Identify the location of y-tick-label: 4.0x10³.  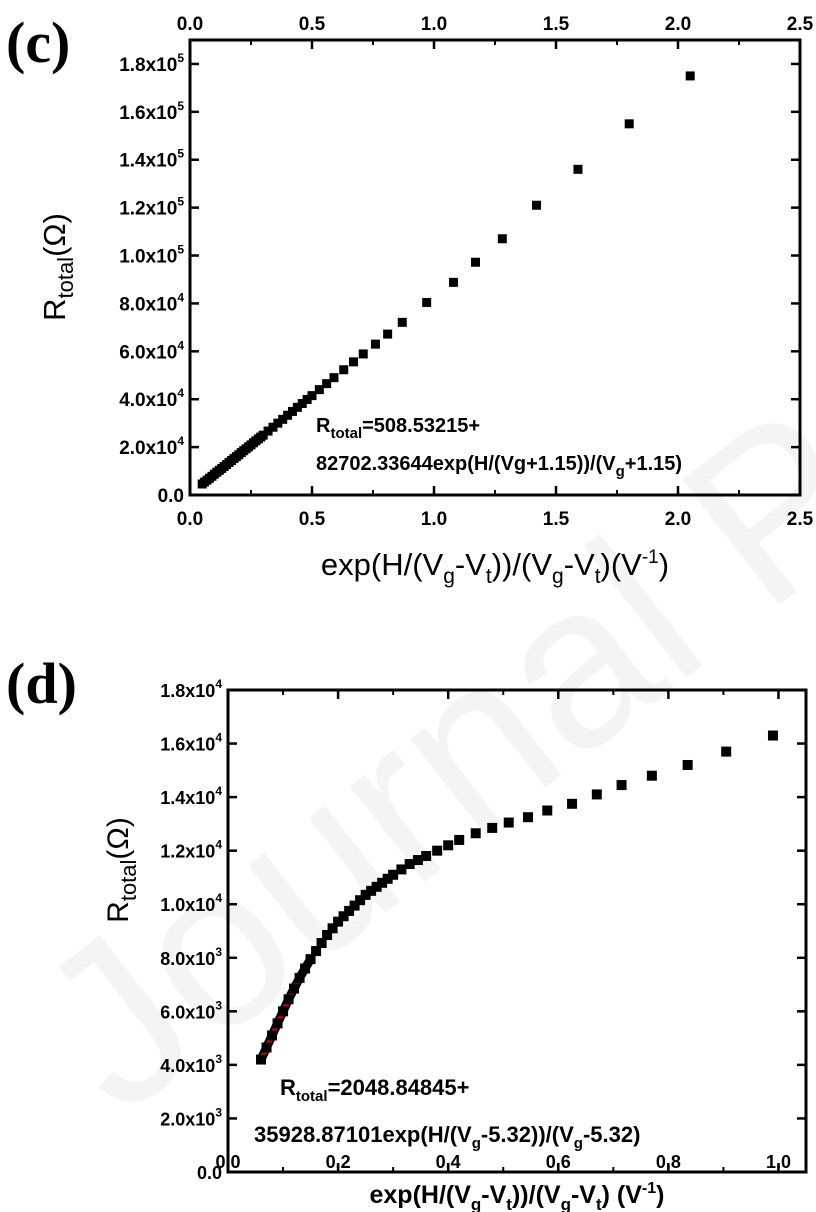
(191, 1064).